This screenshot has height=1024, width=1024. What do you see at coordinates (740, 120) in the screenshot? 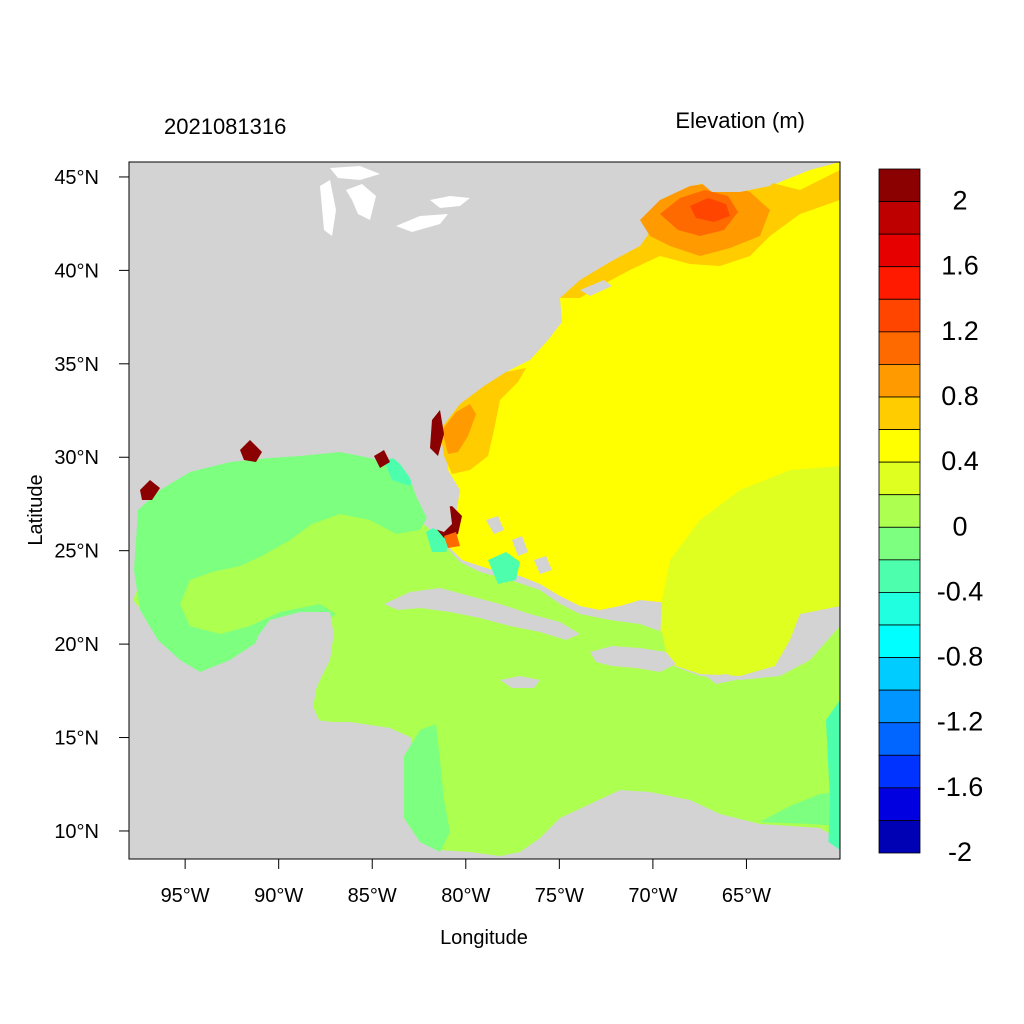
I see `variable-title: Elevation (m)` at bounding box center [740, 120].